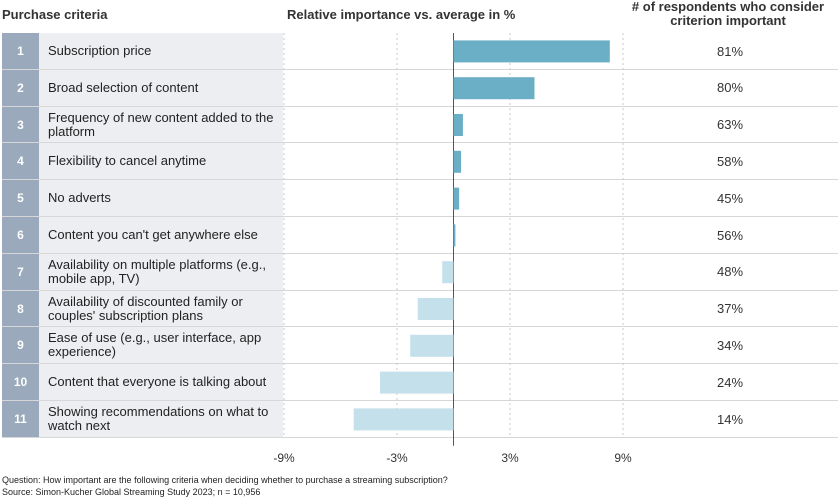 This screenshot has width=840, height=501. I want to click on rank-number: 9, so click(20, 345).